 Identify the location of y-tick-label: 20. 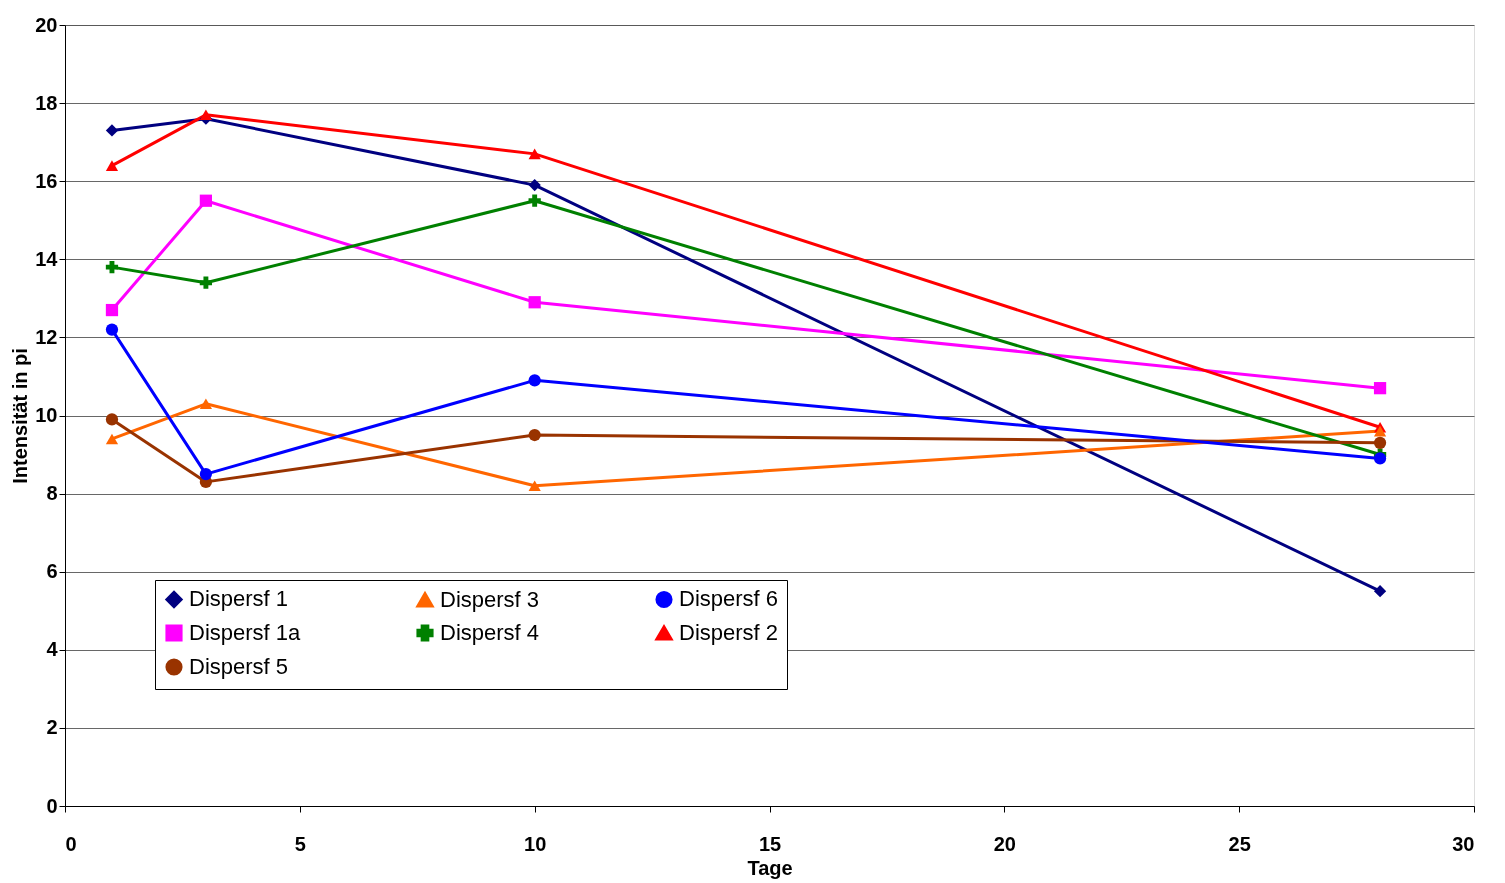
(46, 24).